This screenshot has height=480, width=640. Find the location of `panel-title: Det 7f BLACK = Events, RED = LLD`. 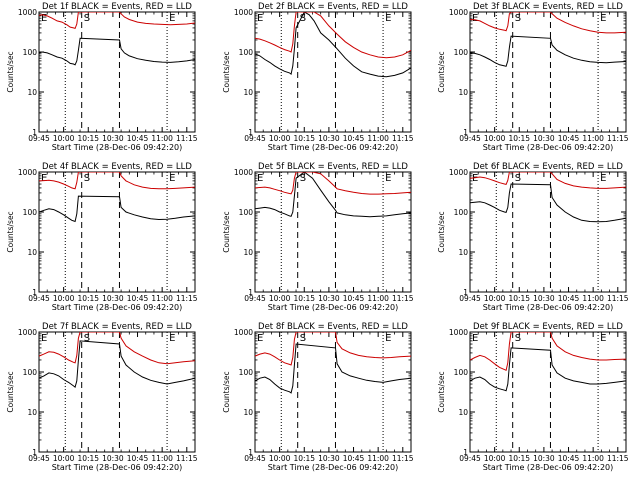

panel-title: Det 7f BLACK = Events, RED = LLD is located at coordinates (117, 327).